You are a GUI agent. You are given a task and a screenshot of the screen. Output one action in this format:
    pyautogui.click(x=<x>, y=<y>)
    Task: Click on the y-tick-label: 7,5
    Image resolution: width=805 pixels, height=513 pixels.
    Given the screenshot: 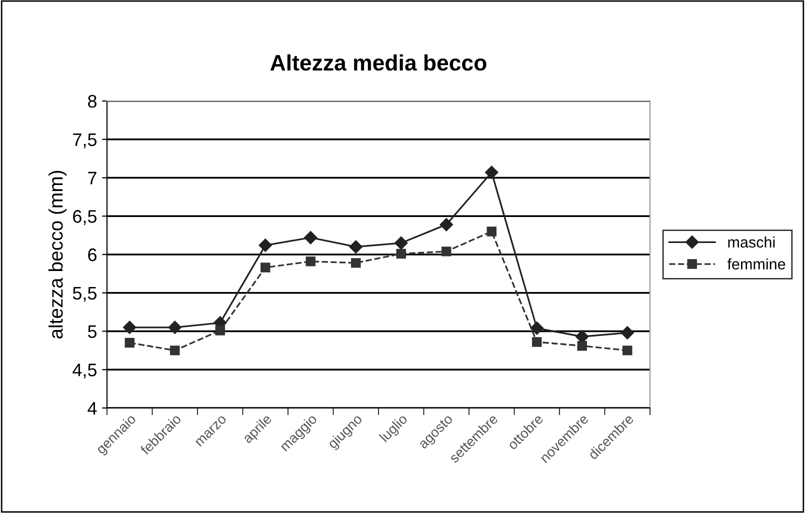 What is the action you would take?
    pyautogui.click(x=85, y=140)
    